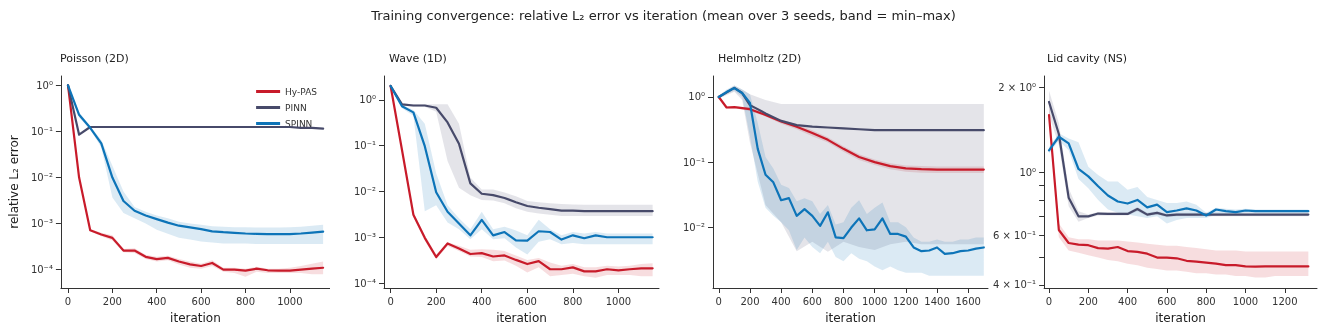 The width and height of the screenshot is (1327, 329). What do you see at coordinates (937, 301) in the screenshot?
I see `x-tick-label: 1400` at bounding box center [937, 301].